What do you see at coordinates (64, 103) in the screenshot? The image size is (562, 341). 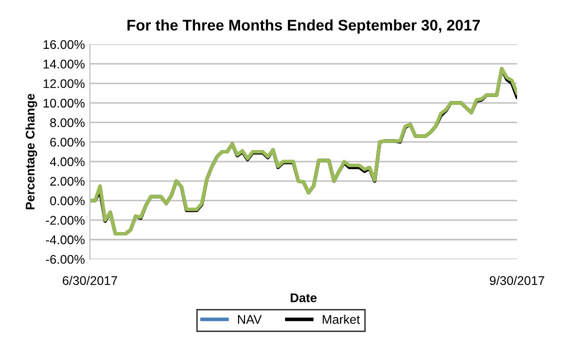 I see `y-tick-label: 10.00%` at bounding box center [64, 103].